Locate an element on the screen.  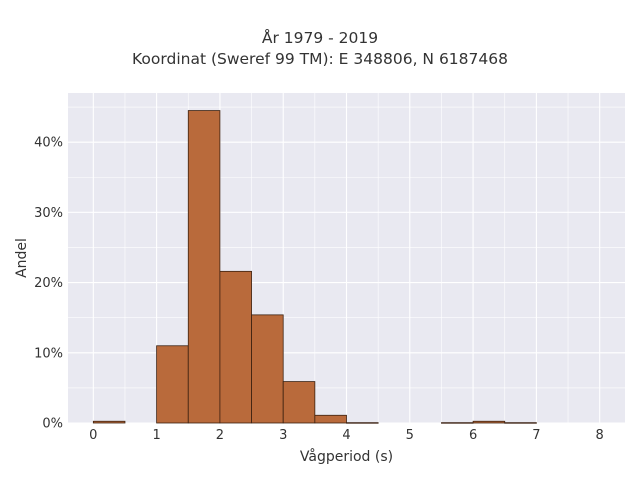
x-tick-label: 3 is located at coordinates (283, 435).